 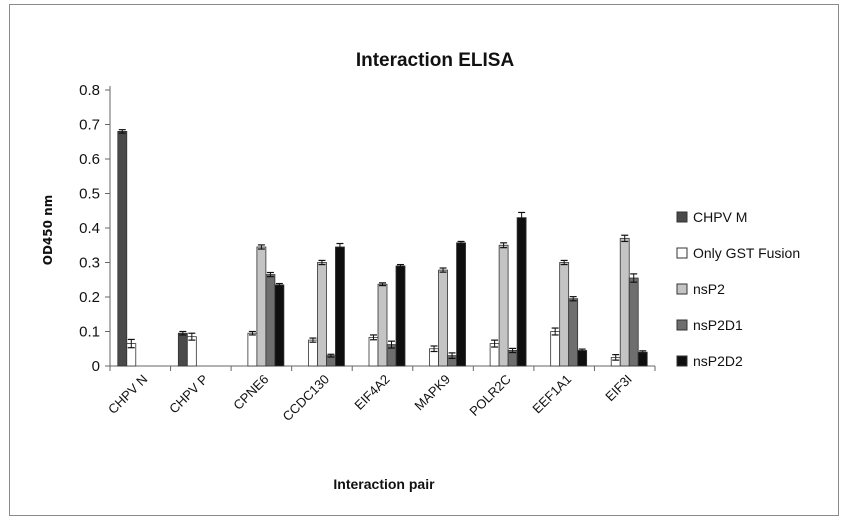 I want to click on x-tick-label: MAPK9, so click(x=432, y=393).